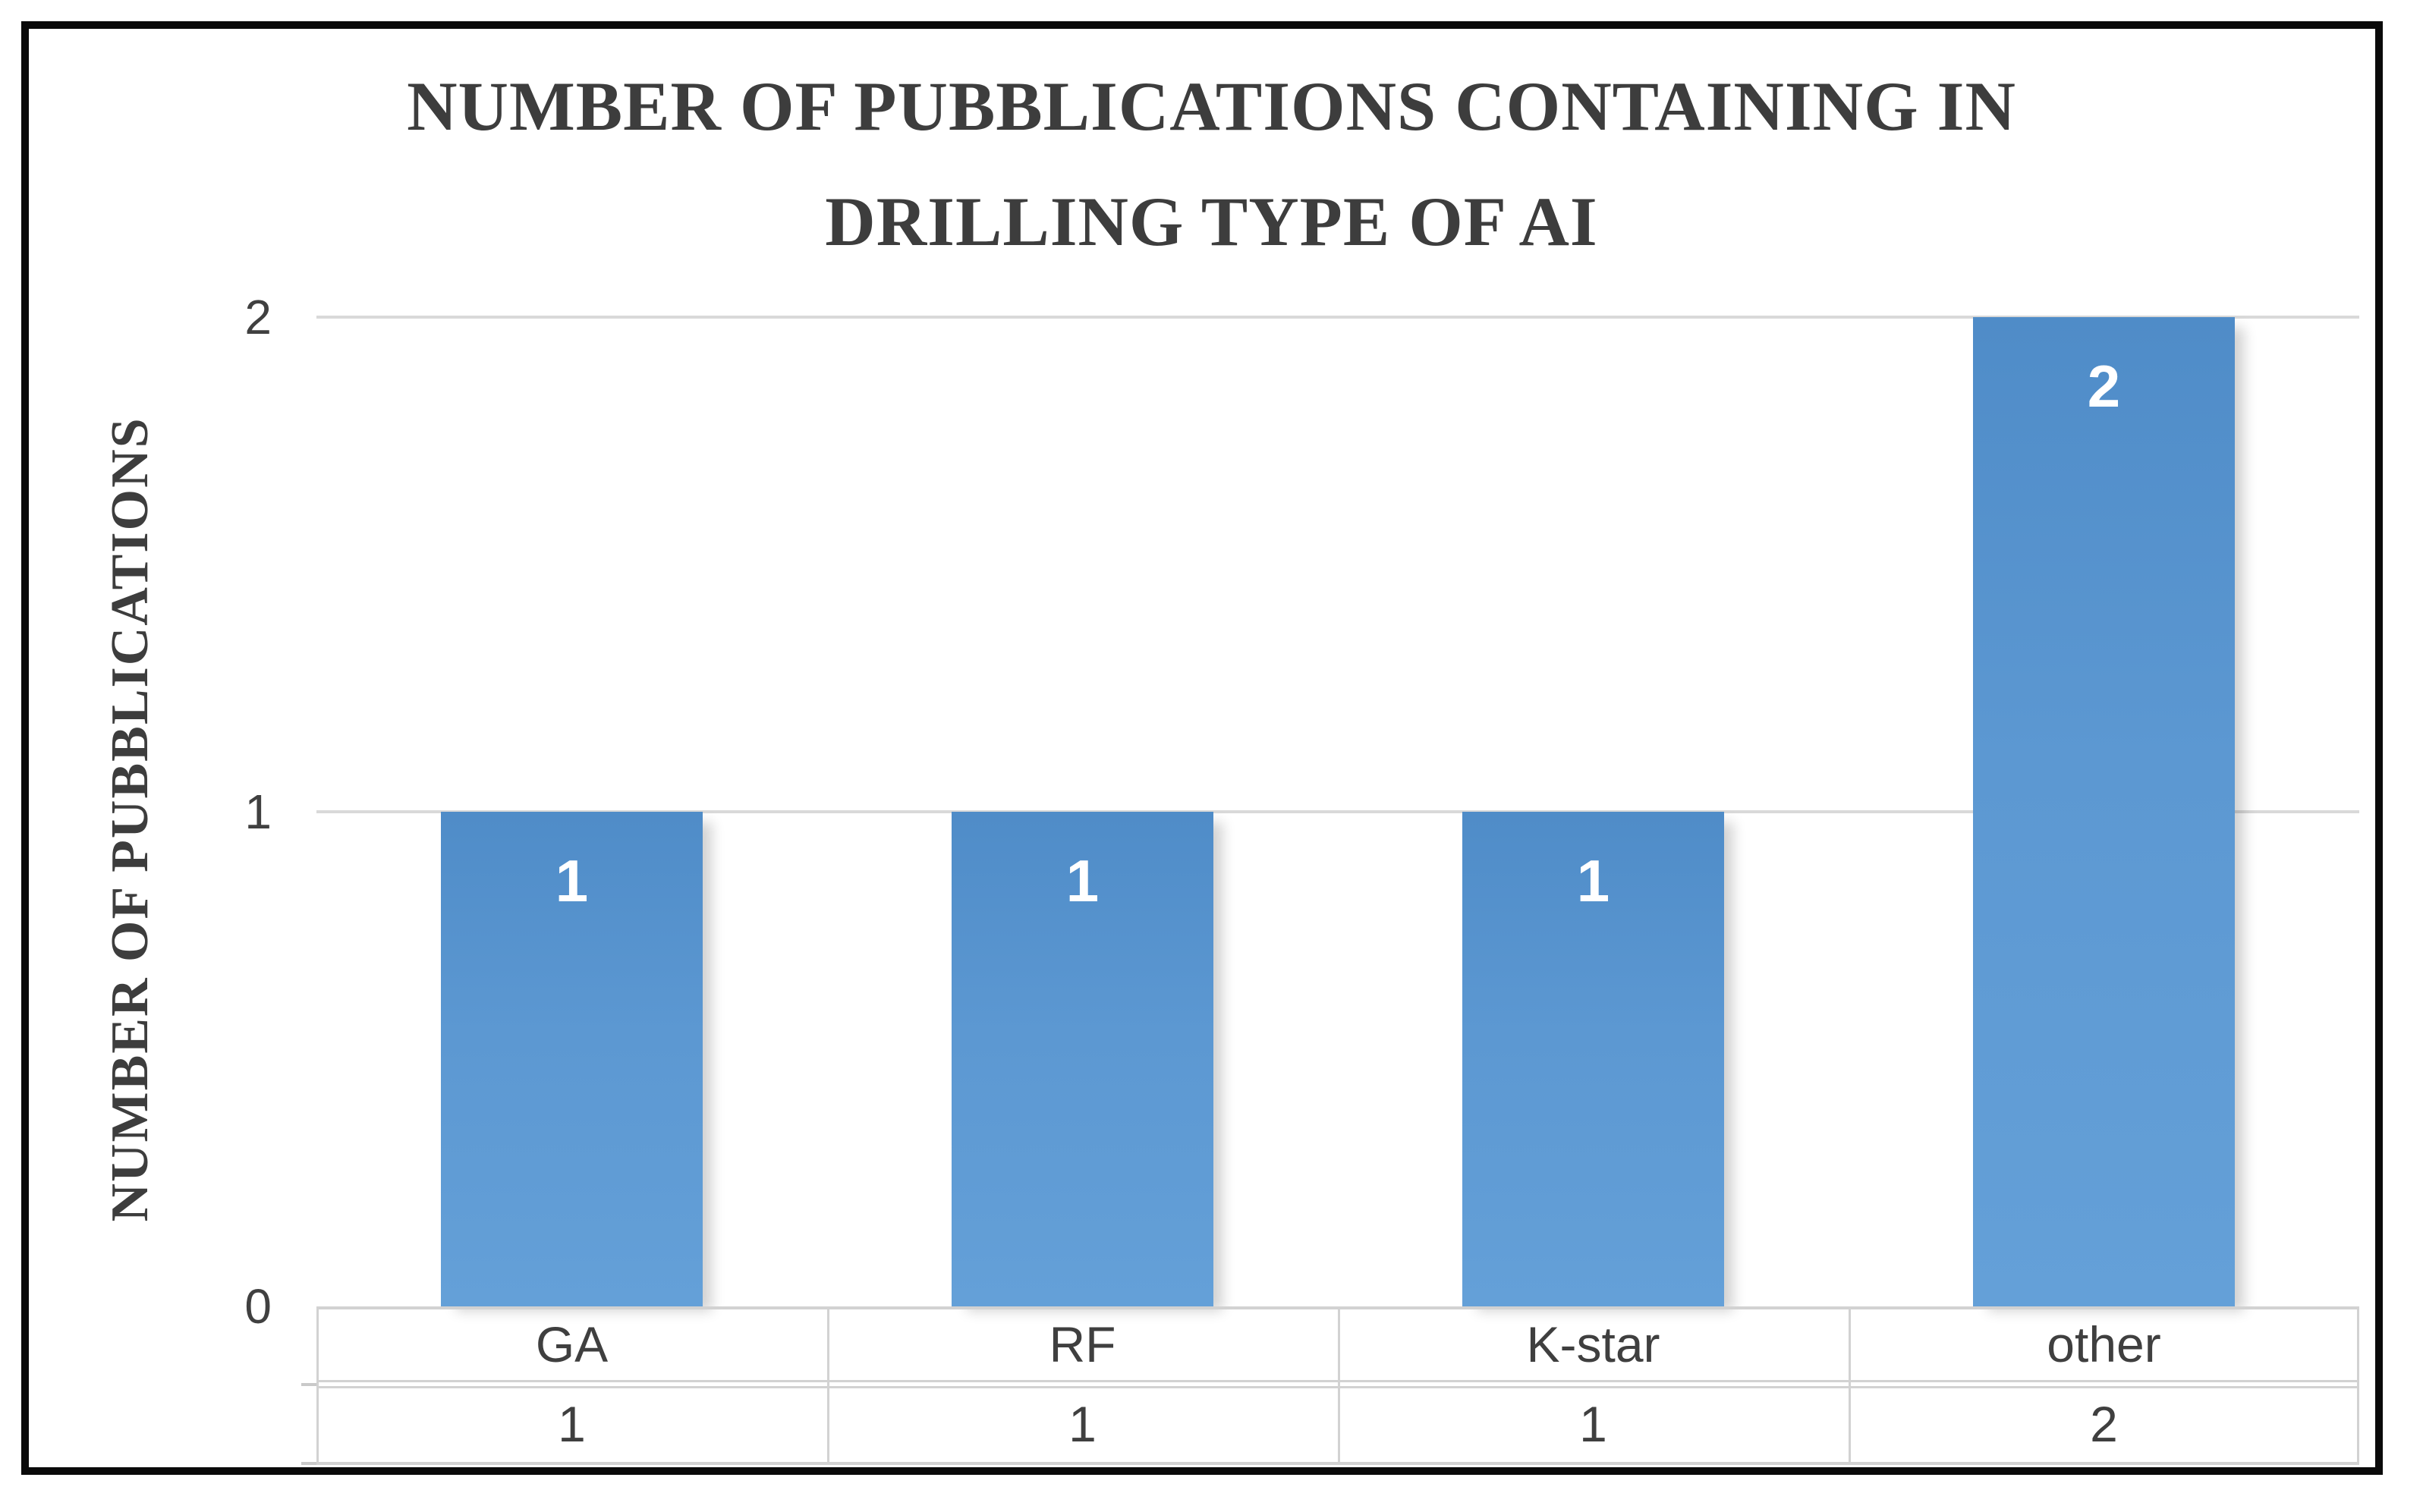  I want to click on bar-ga: 1, so click(571, 1059).